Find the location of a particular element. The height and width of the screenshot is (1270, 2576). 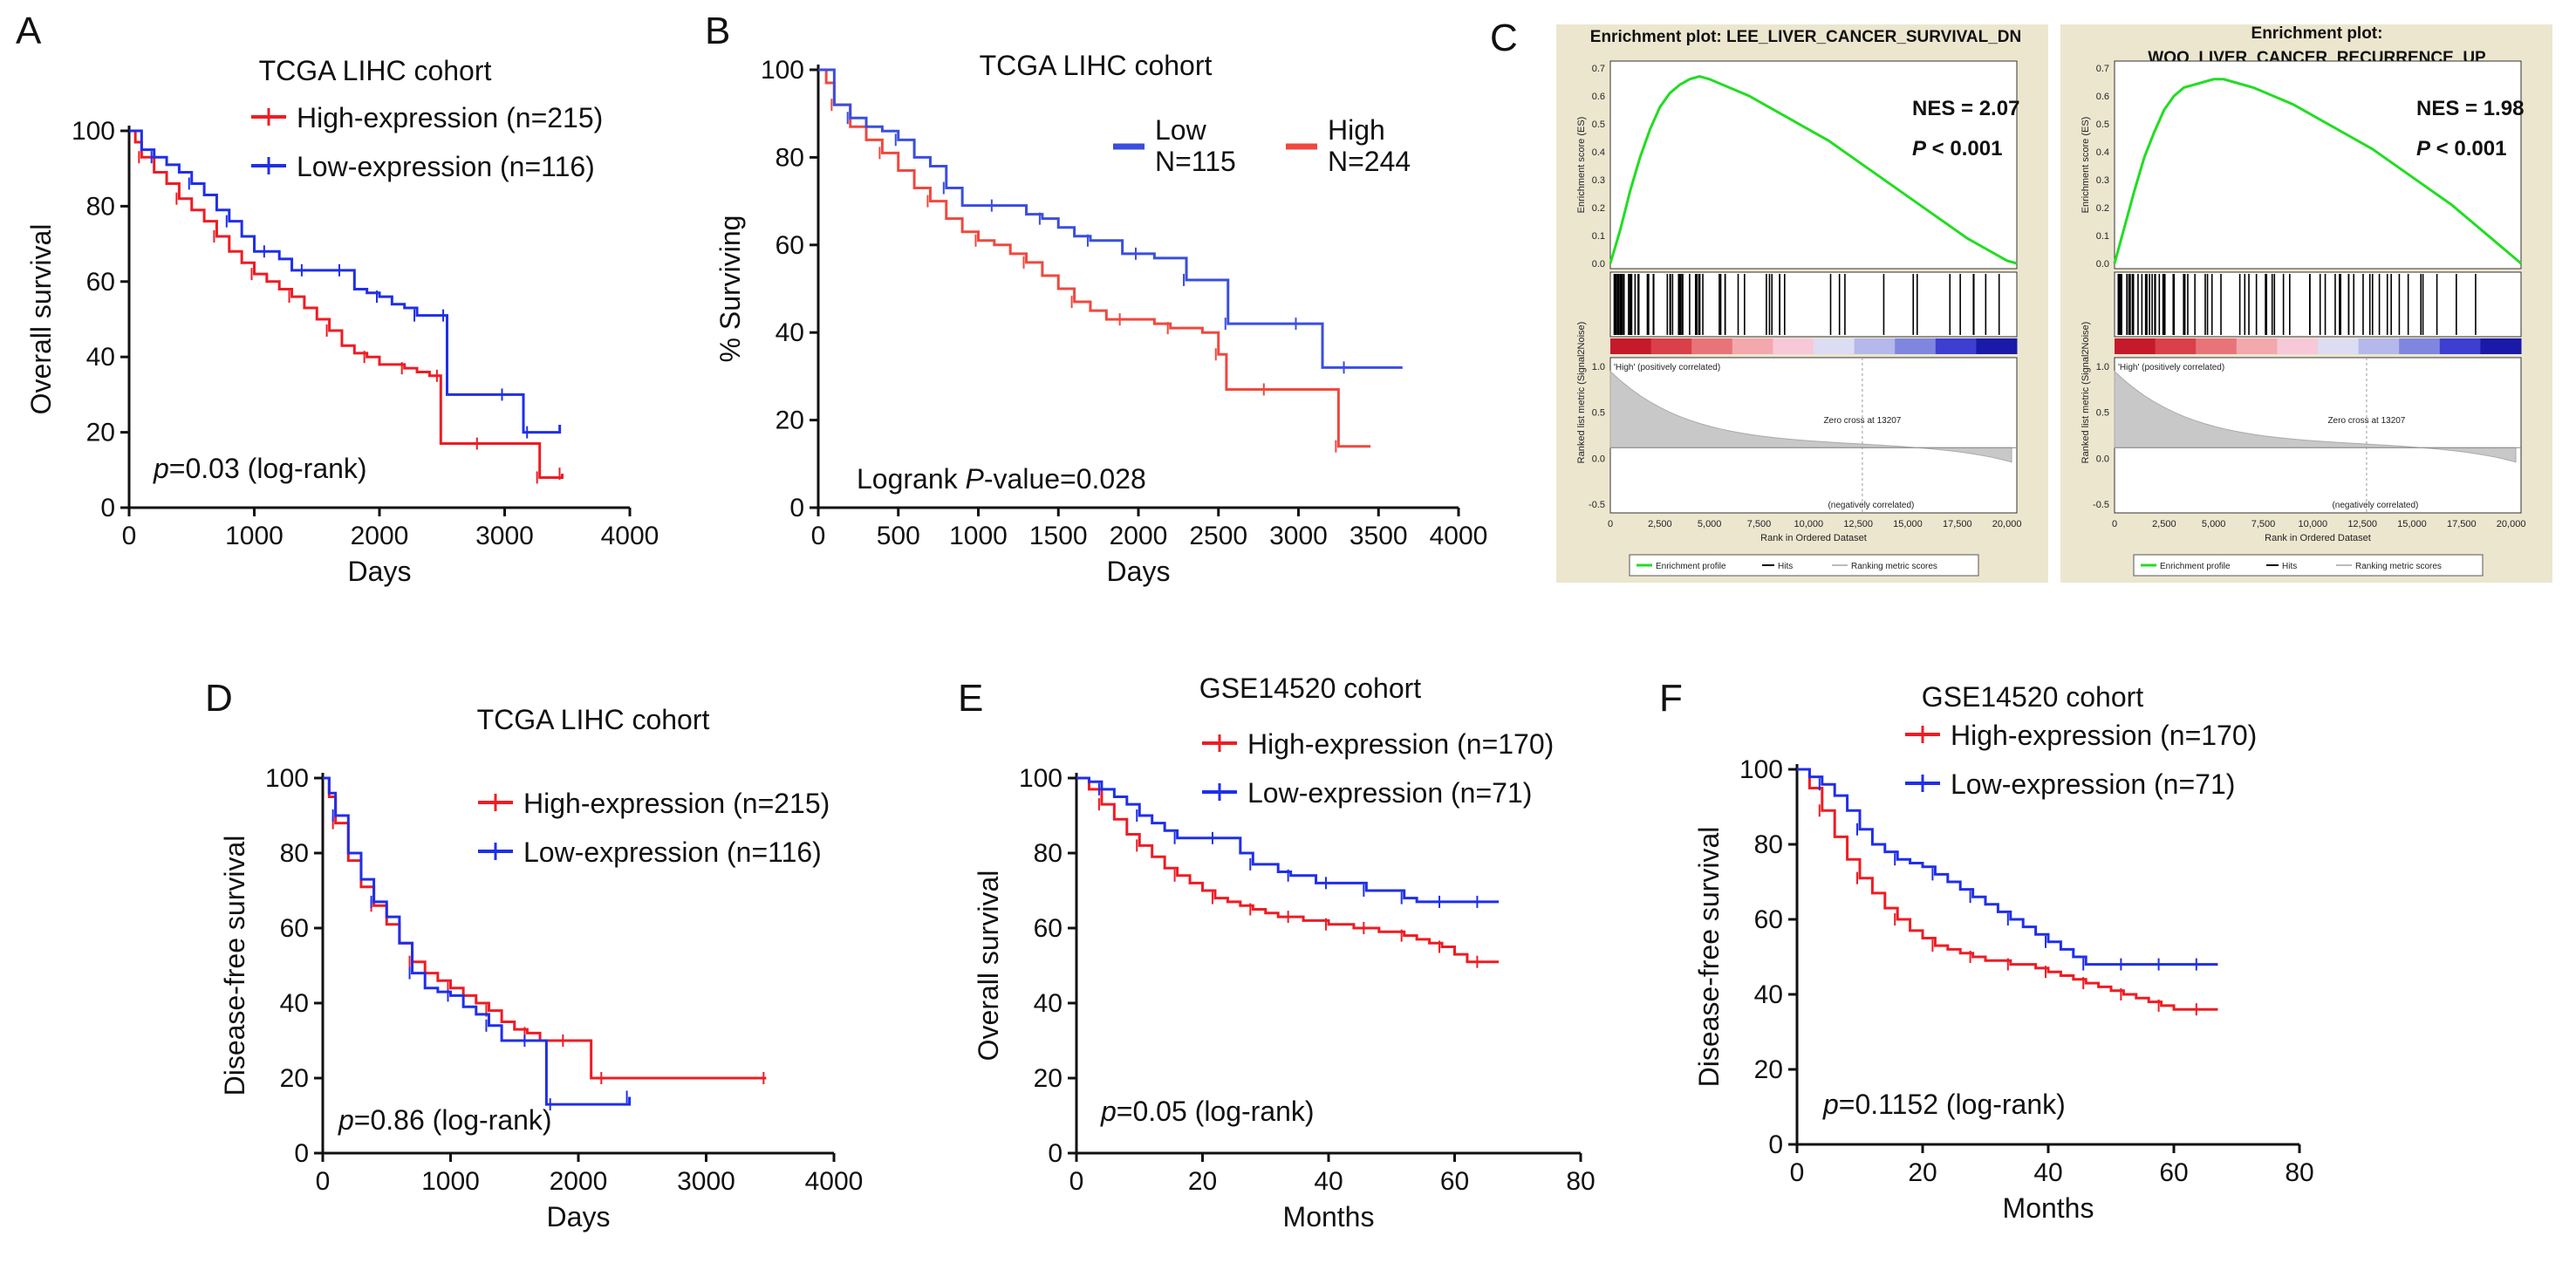

x-tick-label: 3000 is located at coordinates (706, 1182).